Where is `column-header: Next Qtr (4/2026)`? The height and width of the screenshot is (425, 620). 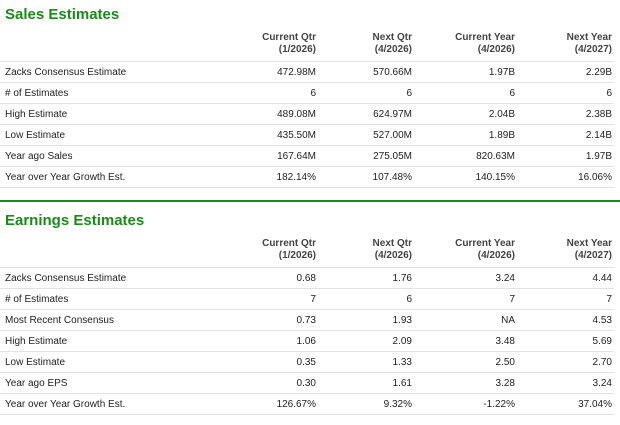 column-header: Next Qtr (4/2026) is located at coordinates (366, 253).